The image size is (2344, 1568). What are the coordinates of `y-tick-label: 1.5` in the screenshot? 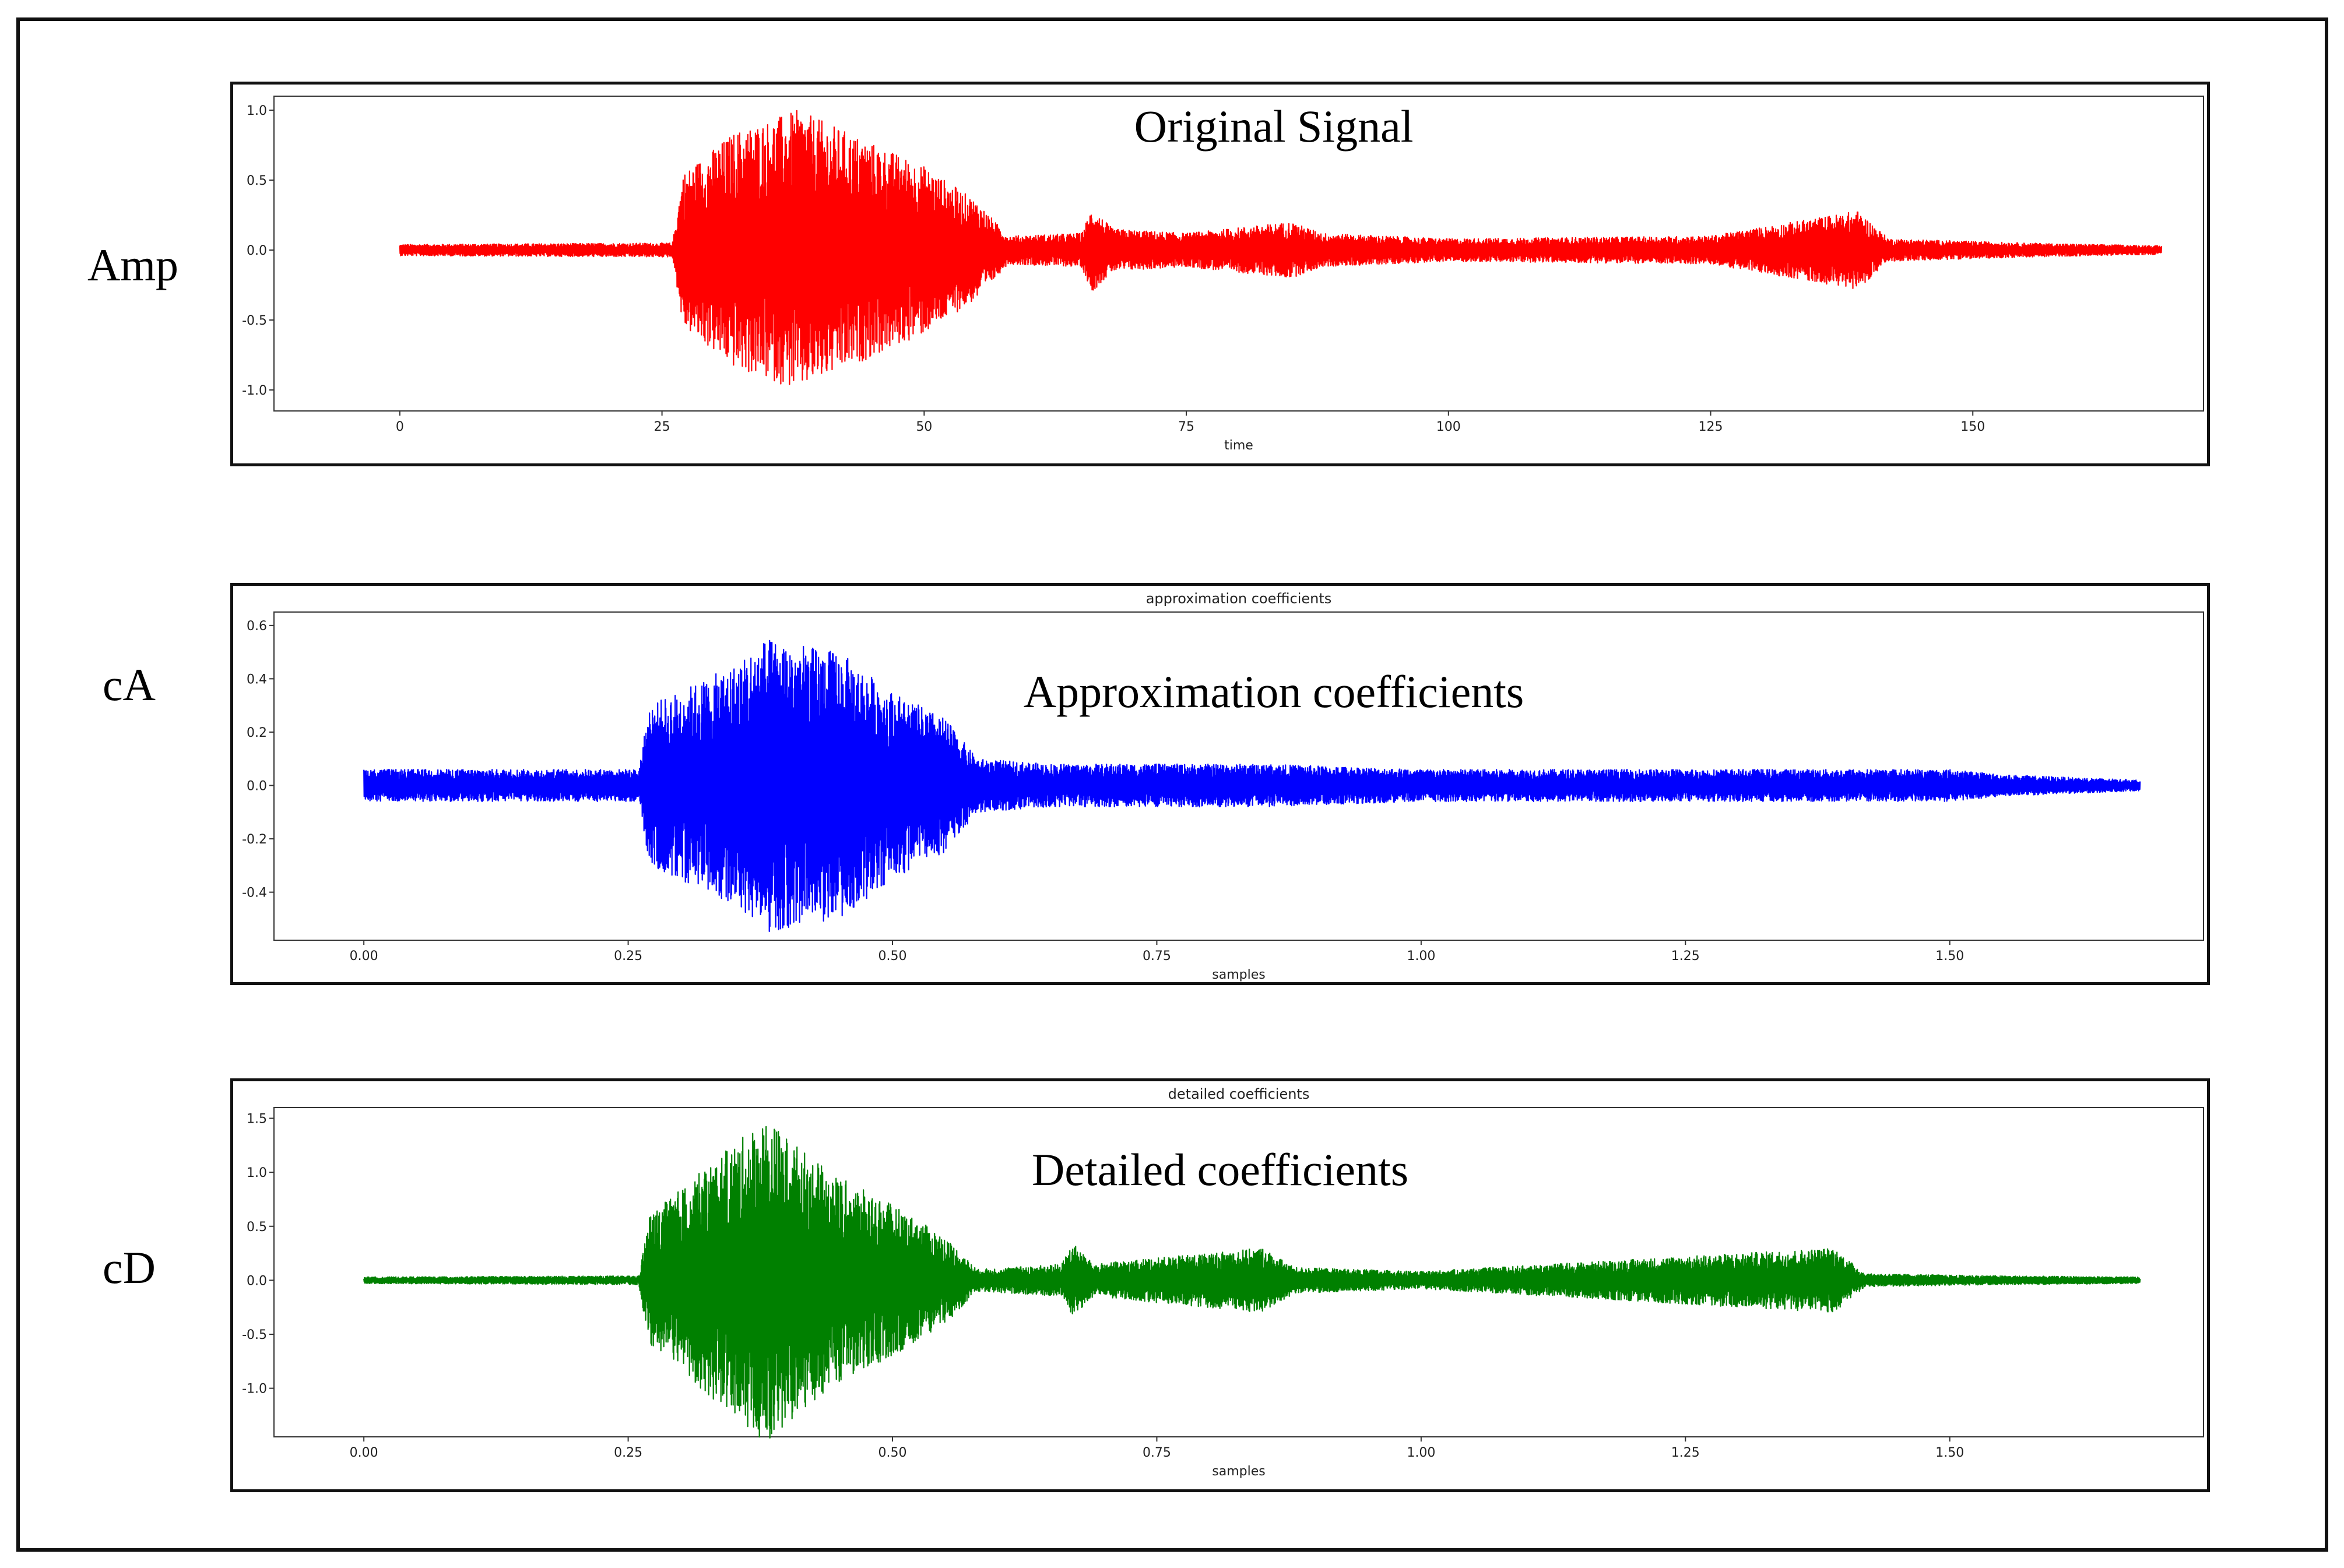 It's located at (257, 1119).